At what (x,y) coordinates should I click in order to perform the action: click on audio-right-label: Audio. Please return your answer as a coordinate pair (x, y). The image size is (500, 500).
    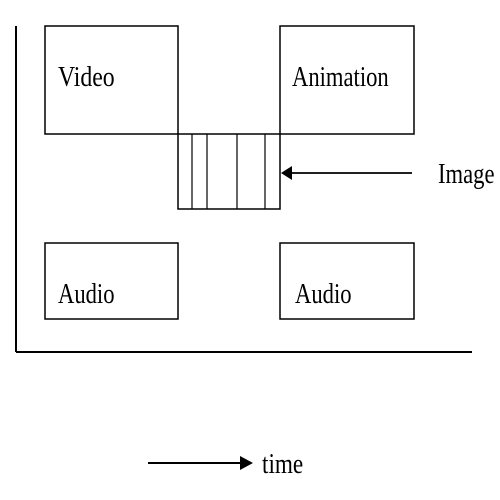
    Looking at the image, I should click on (323, 293).